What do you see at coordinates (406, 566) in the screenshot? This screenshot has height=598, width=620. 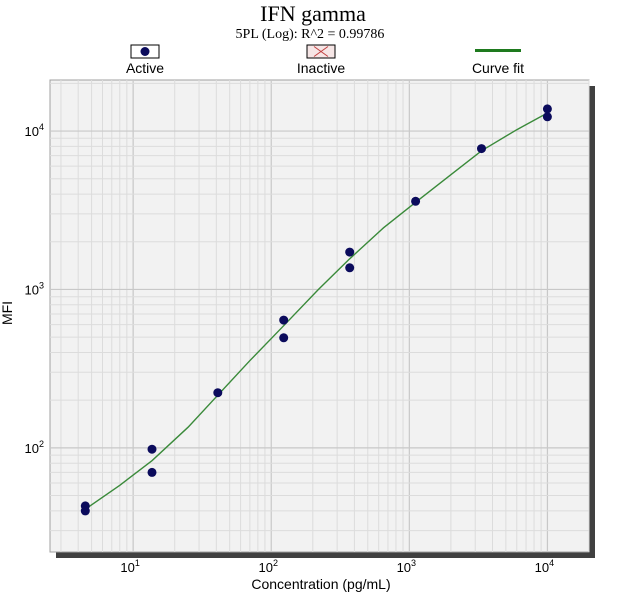 I see `x-tick-label: 10³` at bounding box center [406, 566].